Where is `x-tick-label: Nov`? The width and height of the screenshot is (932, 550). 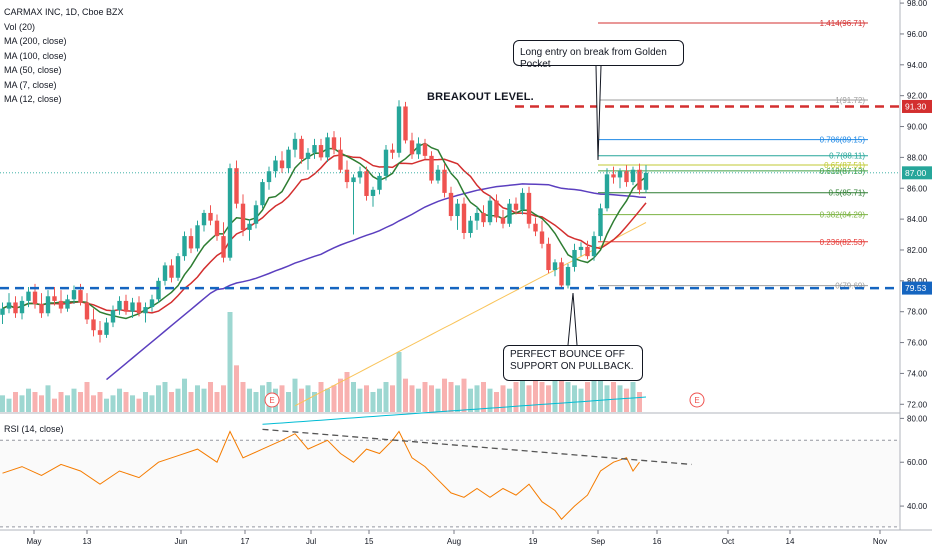
x-tick-label: Nov is located at coordinates (880, 541).